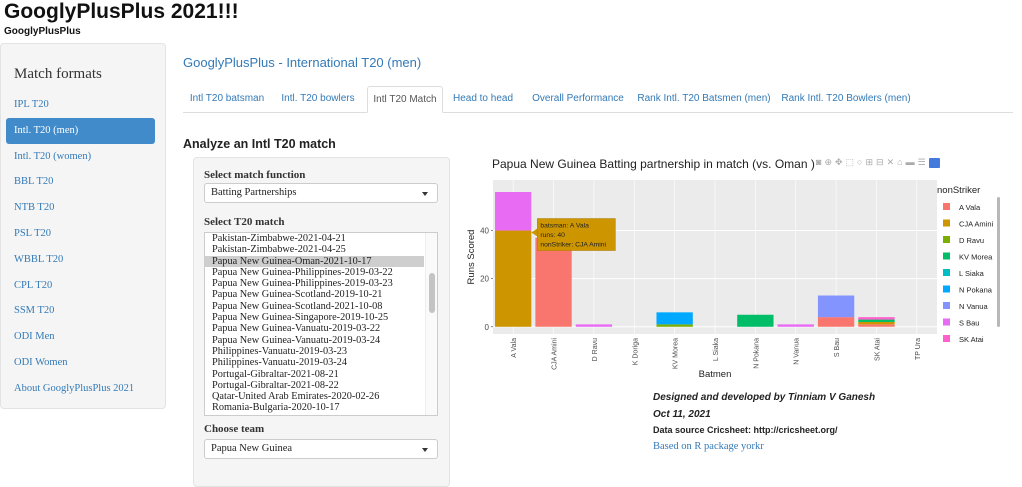 This screenshot has width=1022, height=487. What do you see at coordinates (34, 208) in the screenshot?
I see `sidebar-item: NTB T20` at bounding box center [34, 208].